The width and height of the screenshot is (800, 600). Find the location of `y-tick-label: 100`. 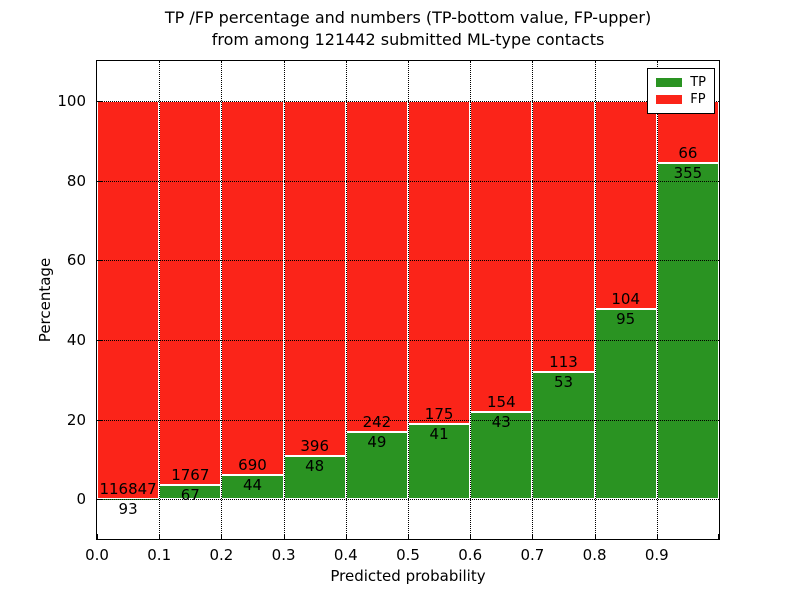

y-tick-label: 100 is located at coordinates (71, 100).